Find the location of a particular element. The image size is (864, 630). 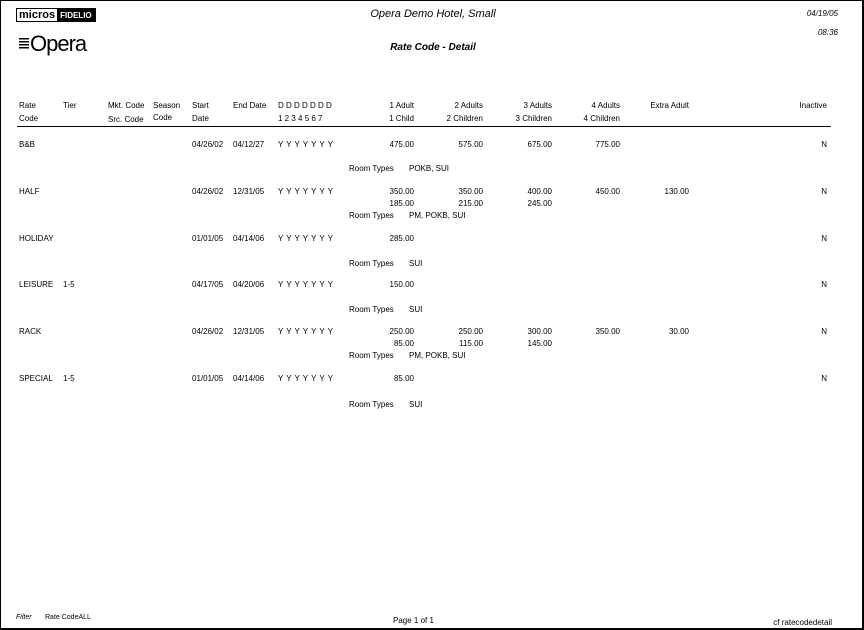

end-date: 04/20/06 is located at coordinates (249, 284).